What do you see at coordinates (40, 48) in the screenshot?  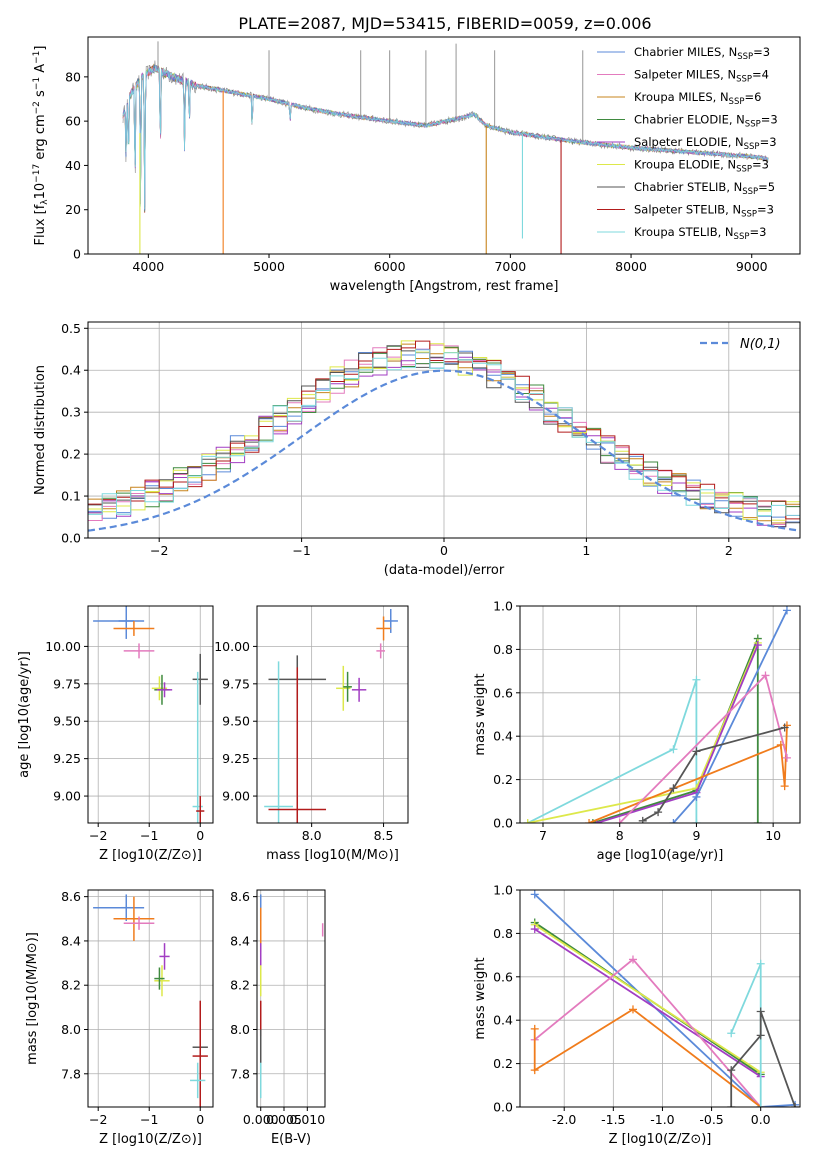 I see `y-axis-label-part: ]` at bounding box center [40, 48].